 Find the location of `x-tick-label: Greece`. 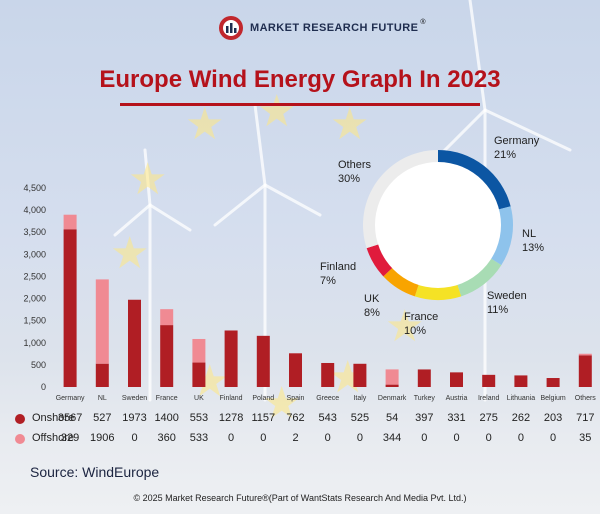

x-tick-label: Greece is located at coordinates (327, 398).